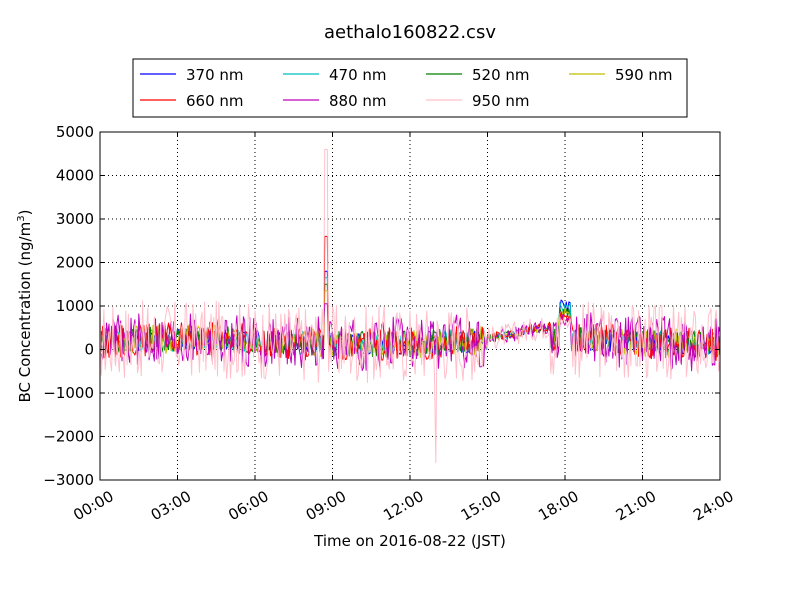 The width and height of the screenshot is (800, 600). Describe the element at coordinates (68, 437) in the screenshot. I see `y-tick-label: −2000` at that location.